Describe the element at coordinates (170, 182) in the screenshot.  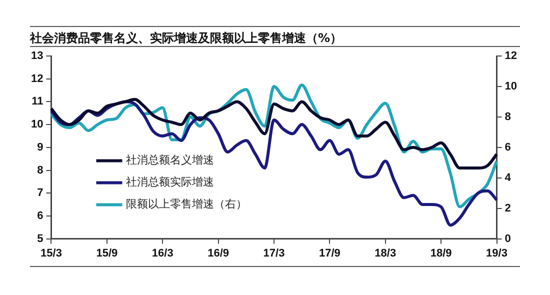
I see `legend-label: 社消总额实际增速` at that location.